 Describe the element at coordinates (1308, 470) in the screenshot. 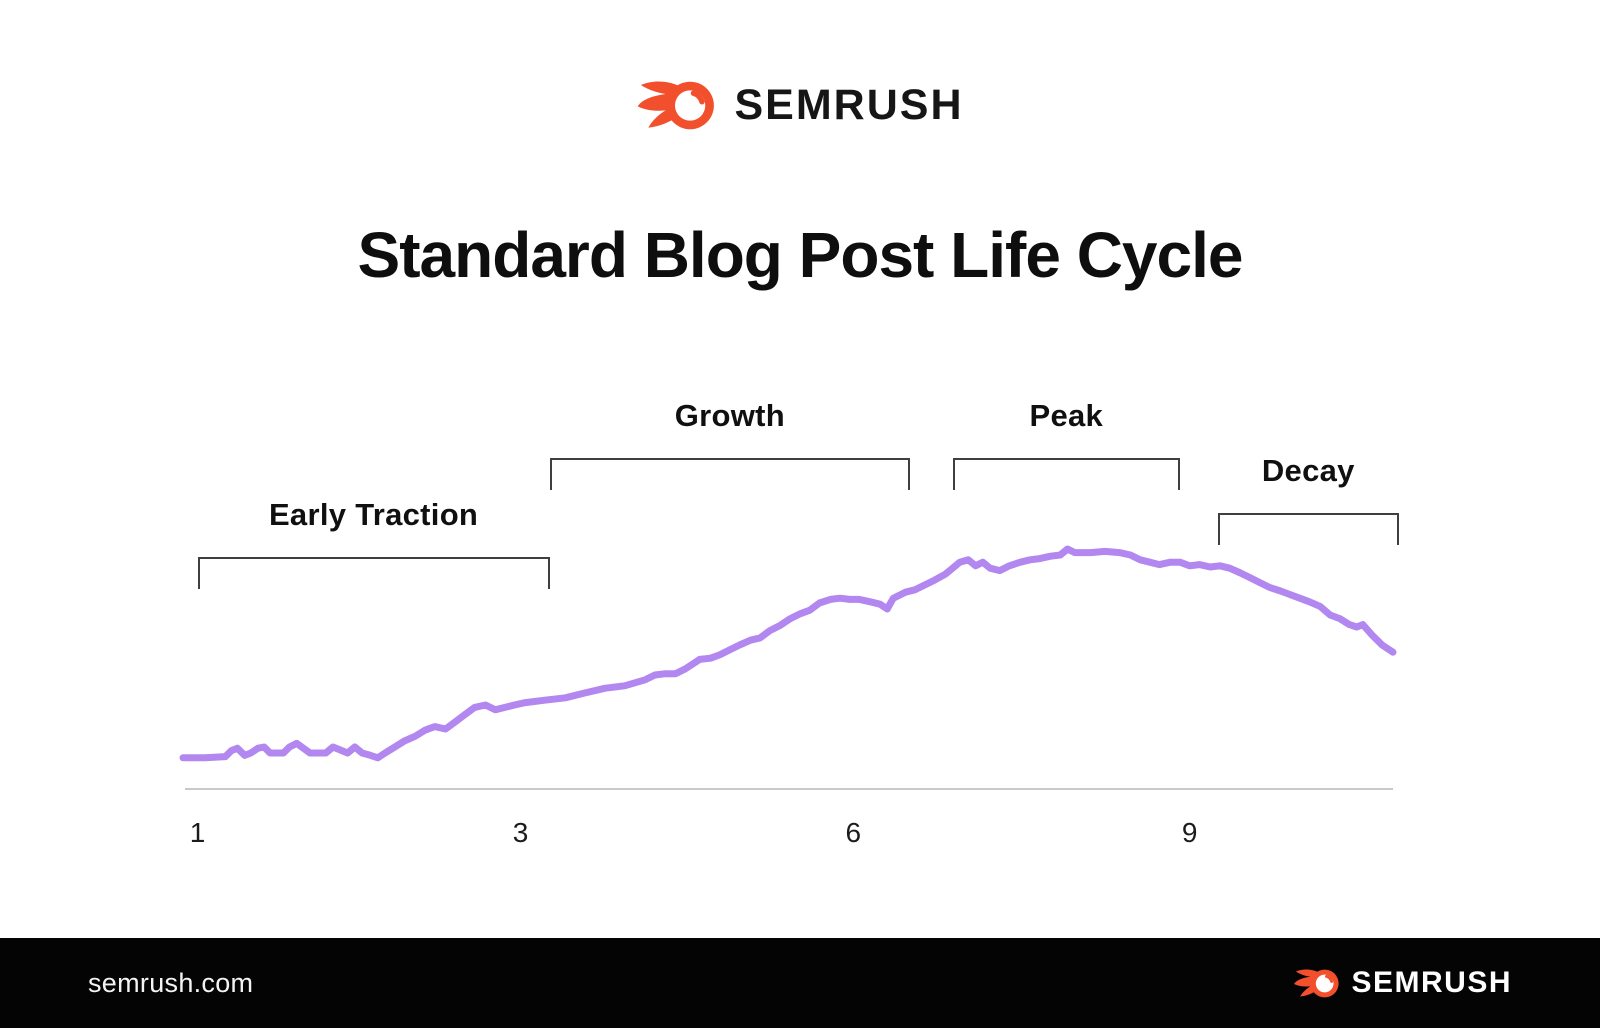

I see `phase-label: Decay` at that location.